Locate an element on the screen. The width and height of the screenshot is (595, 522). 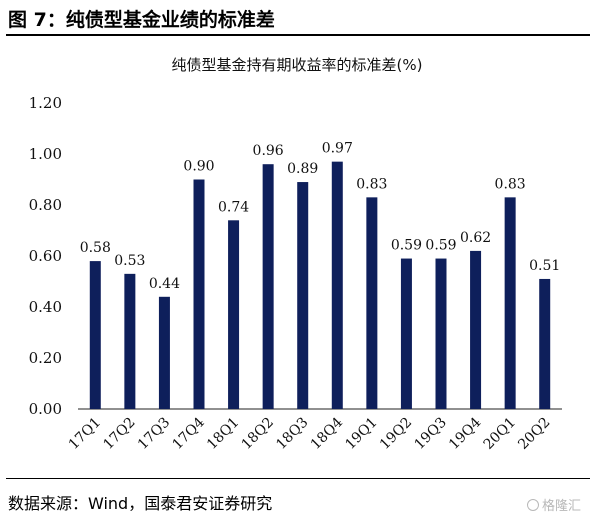
x-tick-label: 18Q4 is located at coordinates (327, 433).